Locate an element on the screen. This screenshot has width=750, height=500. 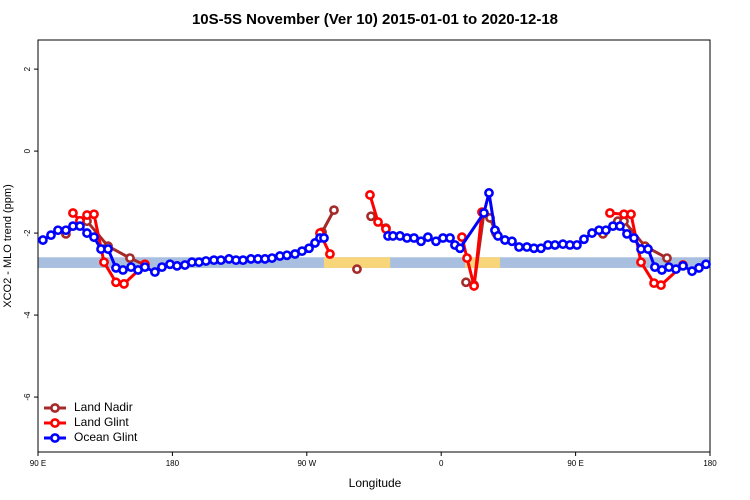
x-tick-label: 90 W is located at coordinates (306, 463).